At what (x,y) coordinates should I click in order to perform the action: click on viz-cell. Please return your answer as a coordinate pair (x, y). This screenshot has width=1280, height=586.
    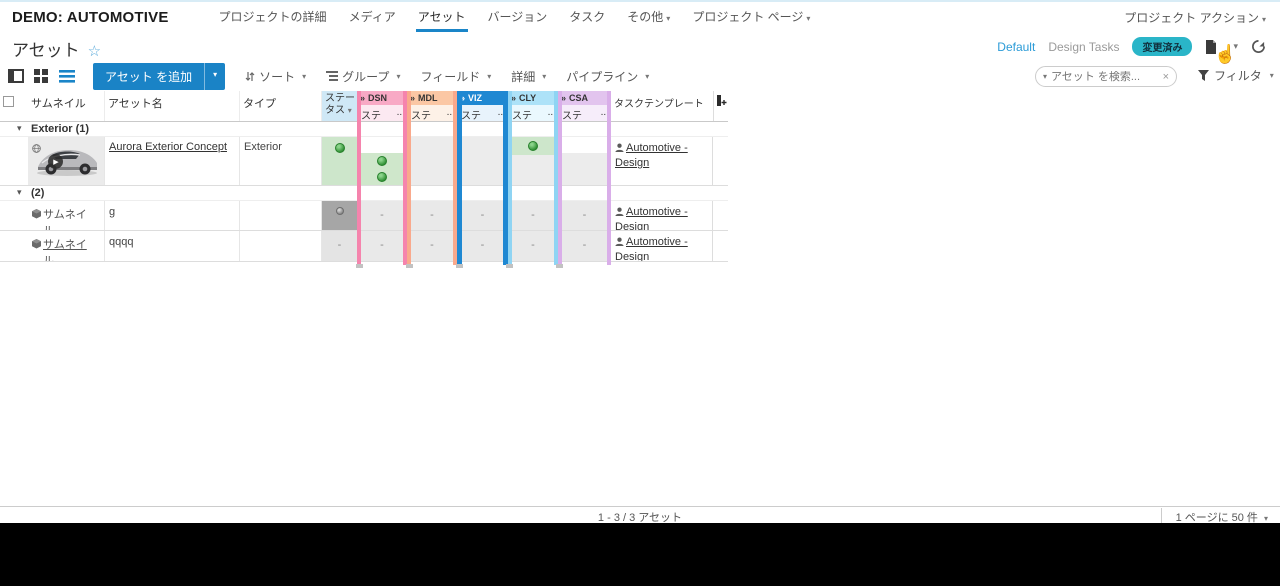
    Looking at the image, I should click on (482, 161).